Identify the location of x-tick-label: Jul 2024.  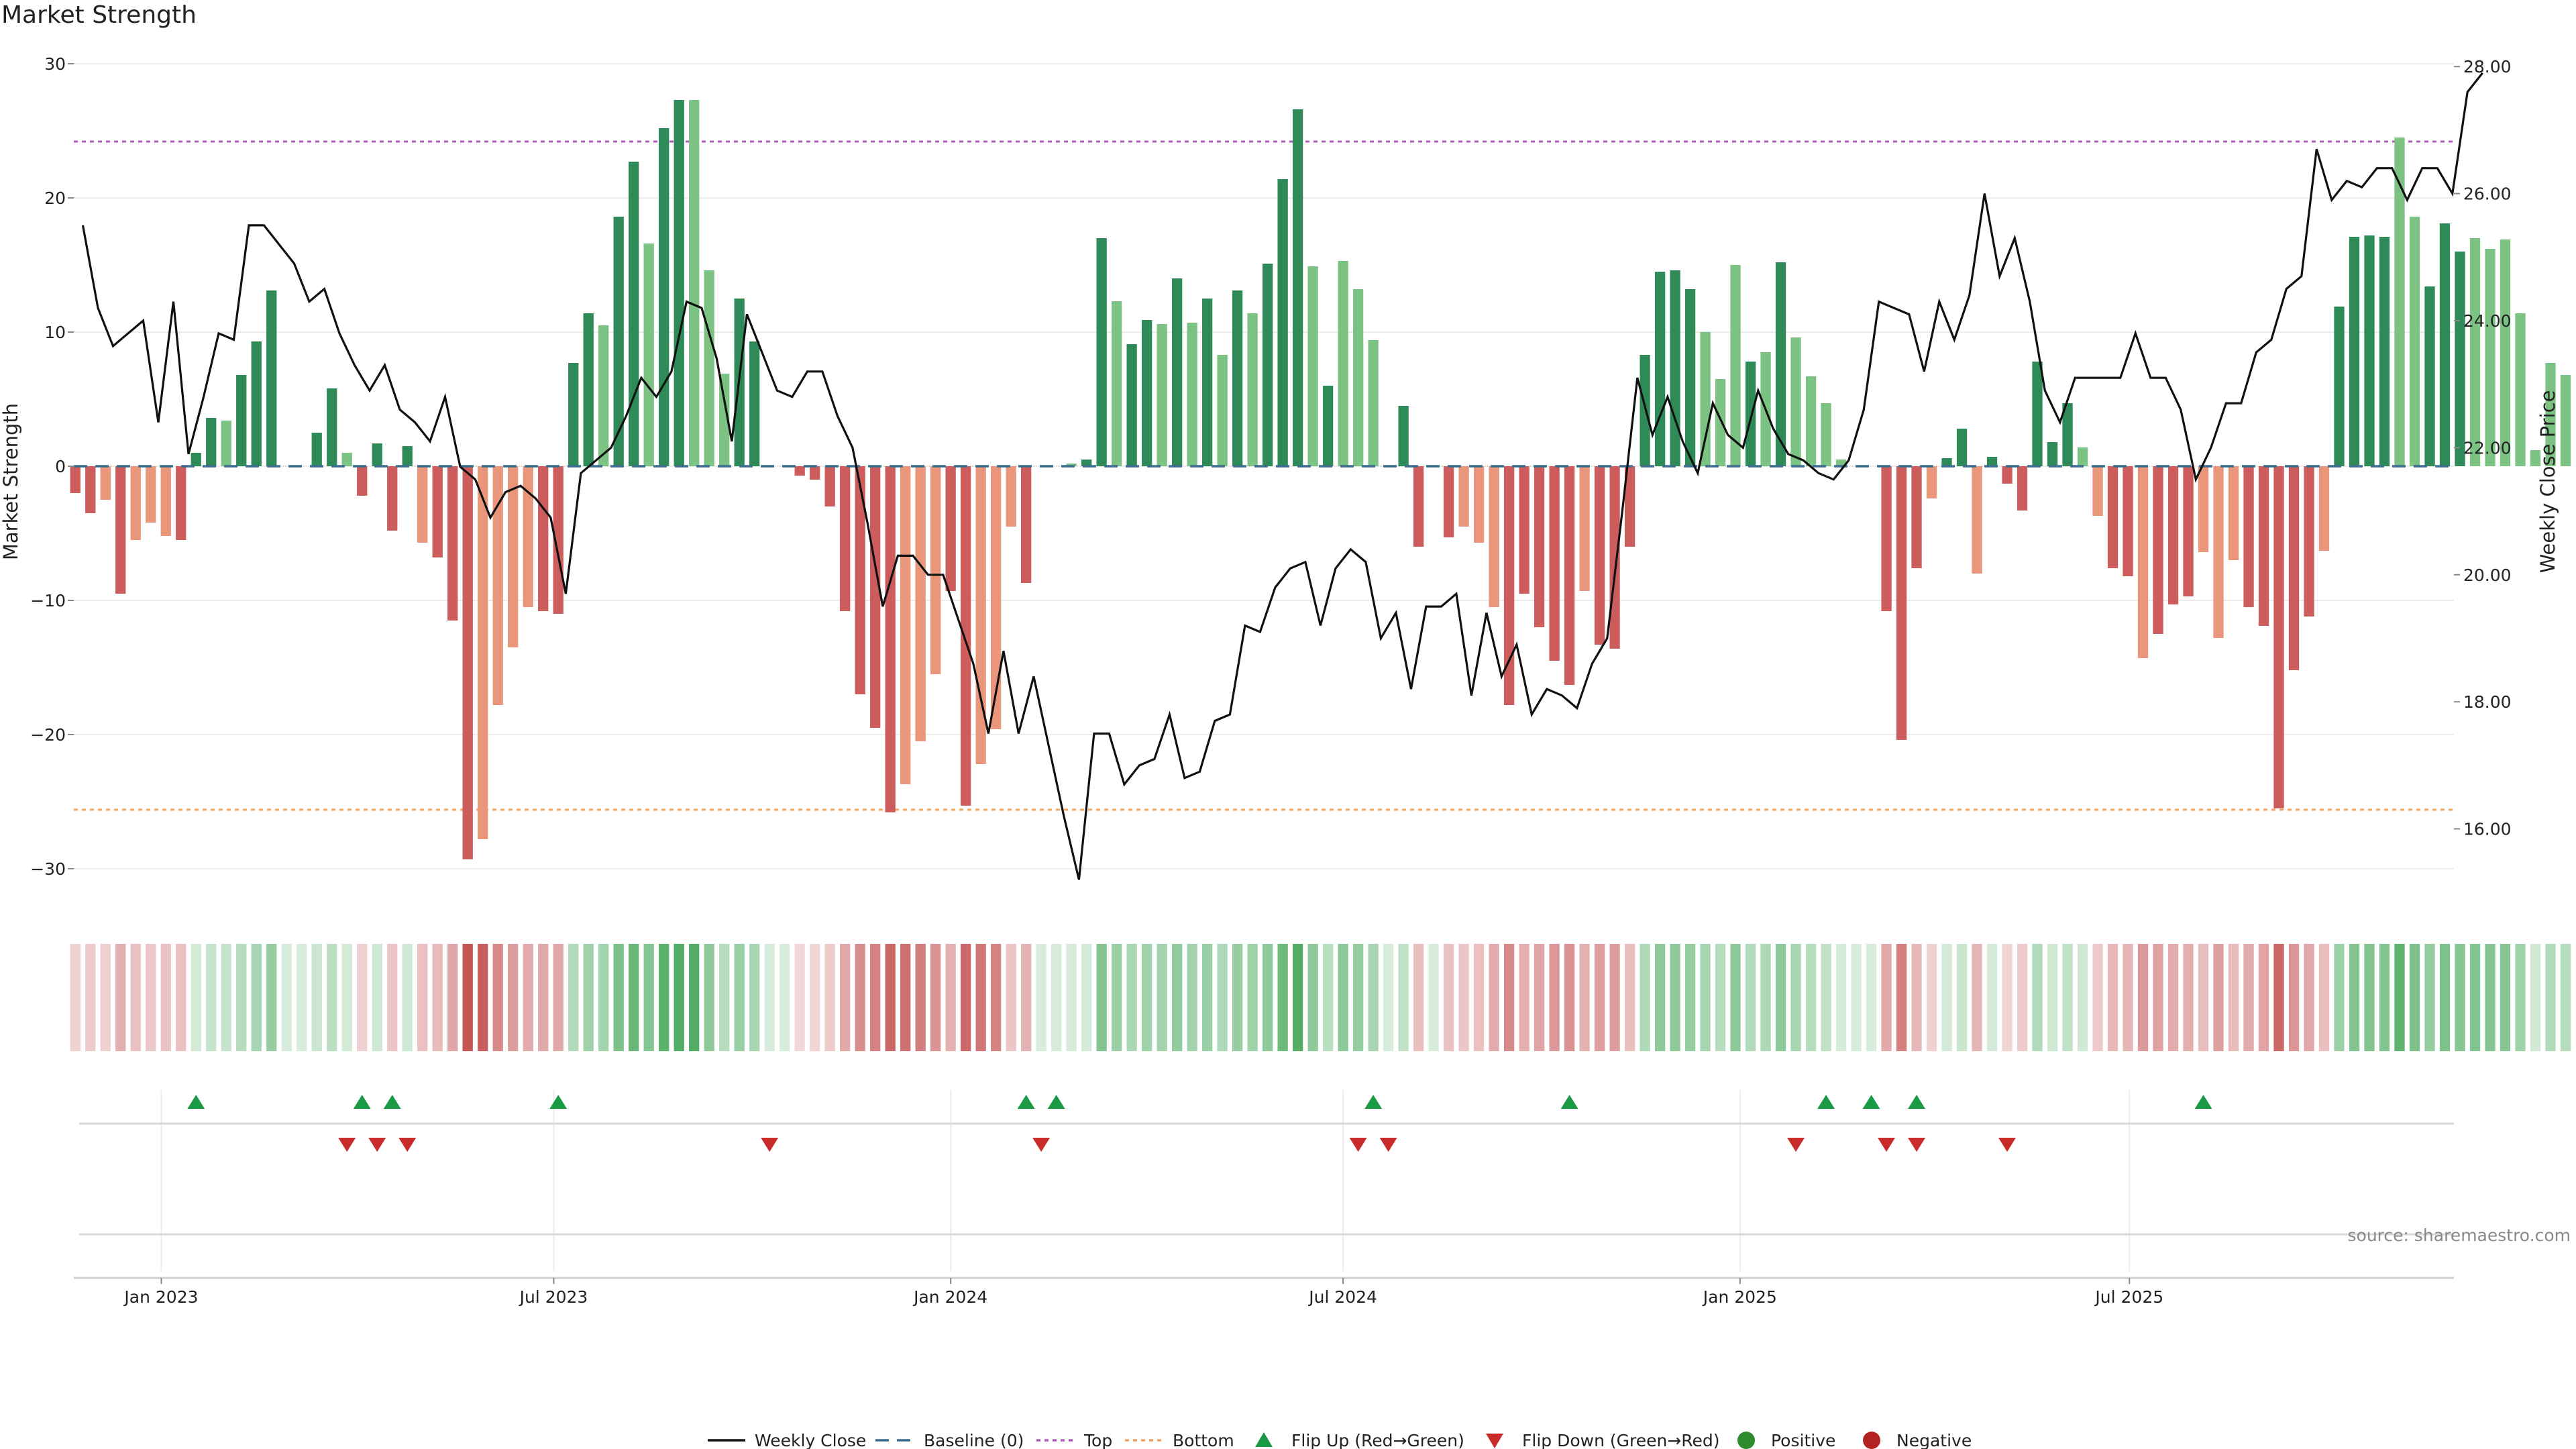
(1342, 1297).